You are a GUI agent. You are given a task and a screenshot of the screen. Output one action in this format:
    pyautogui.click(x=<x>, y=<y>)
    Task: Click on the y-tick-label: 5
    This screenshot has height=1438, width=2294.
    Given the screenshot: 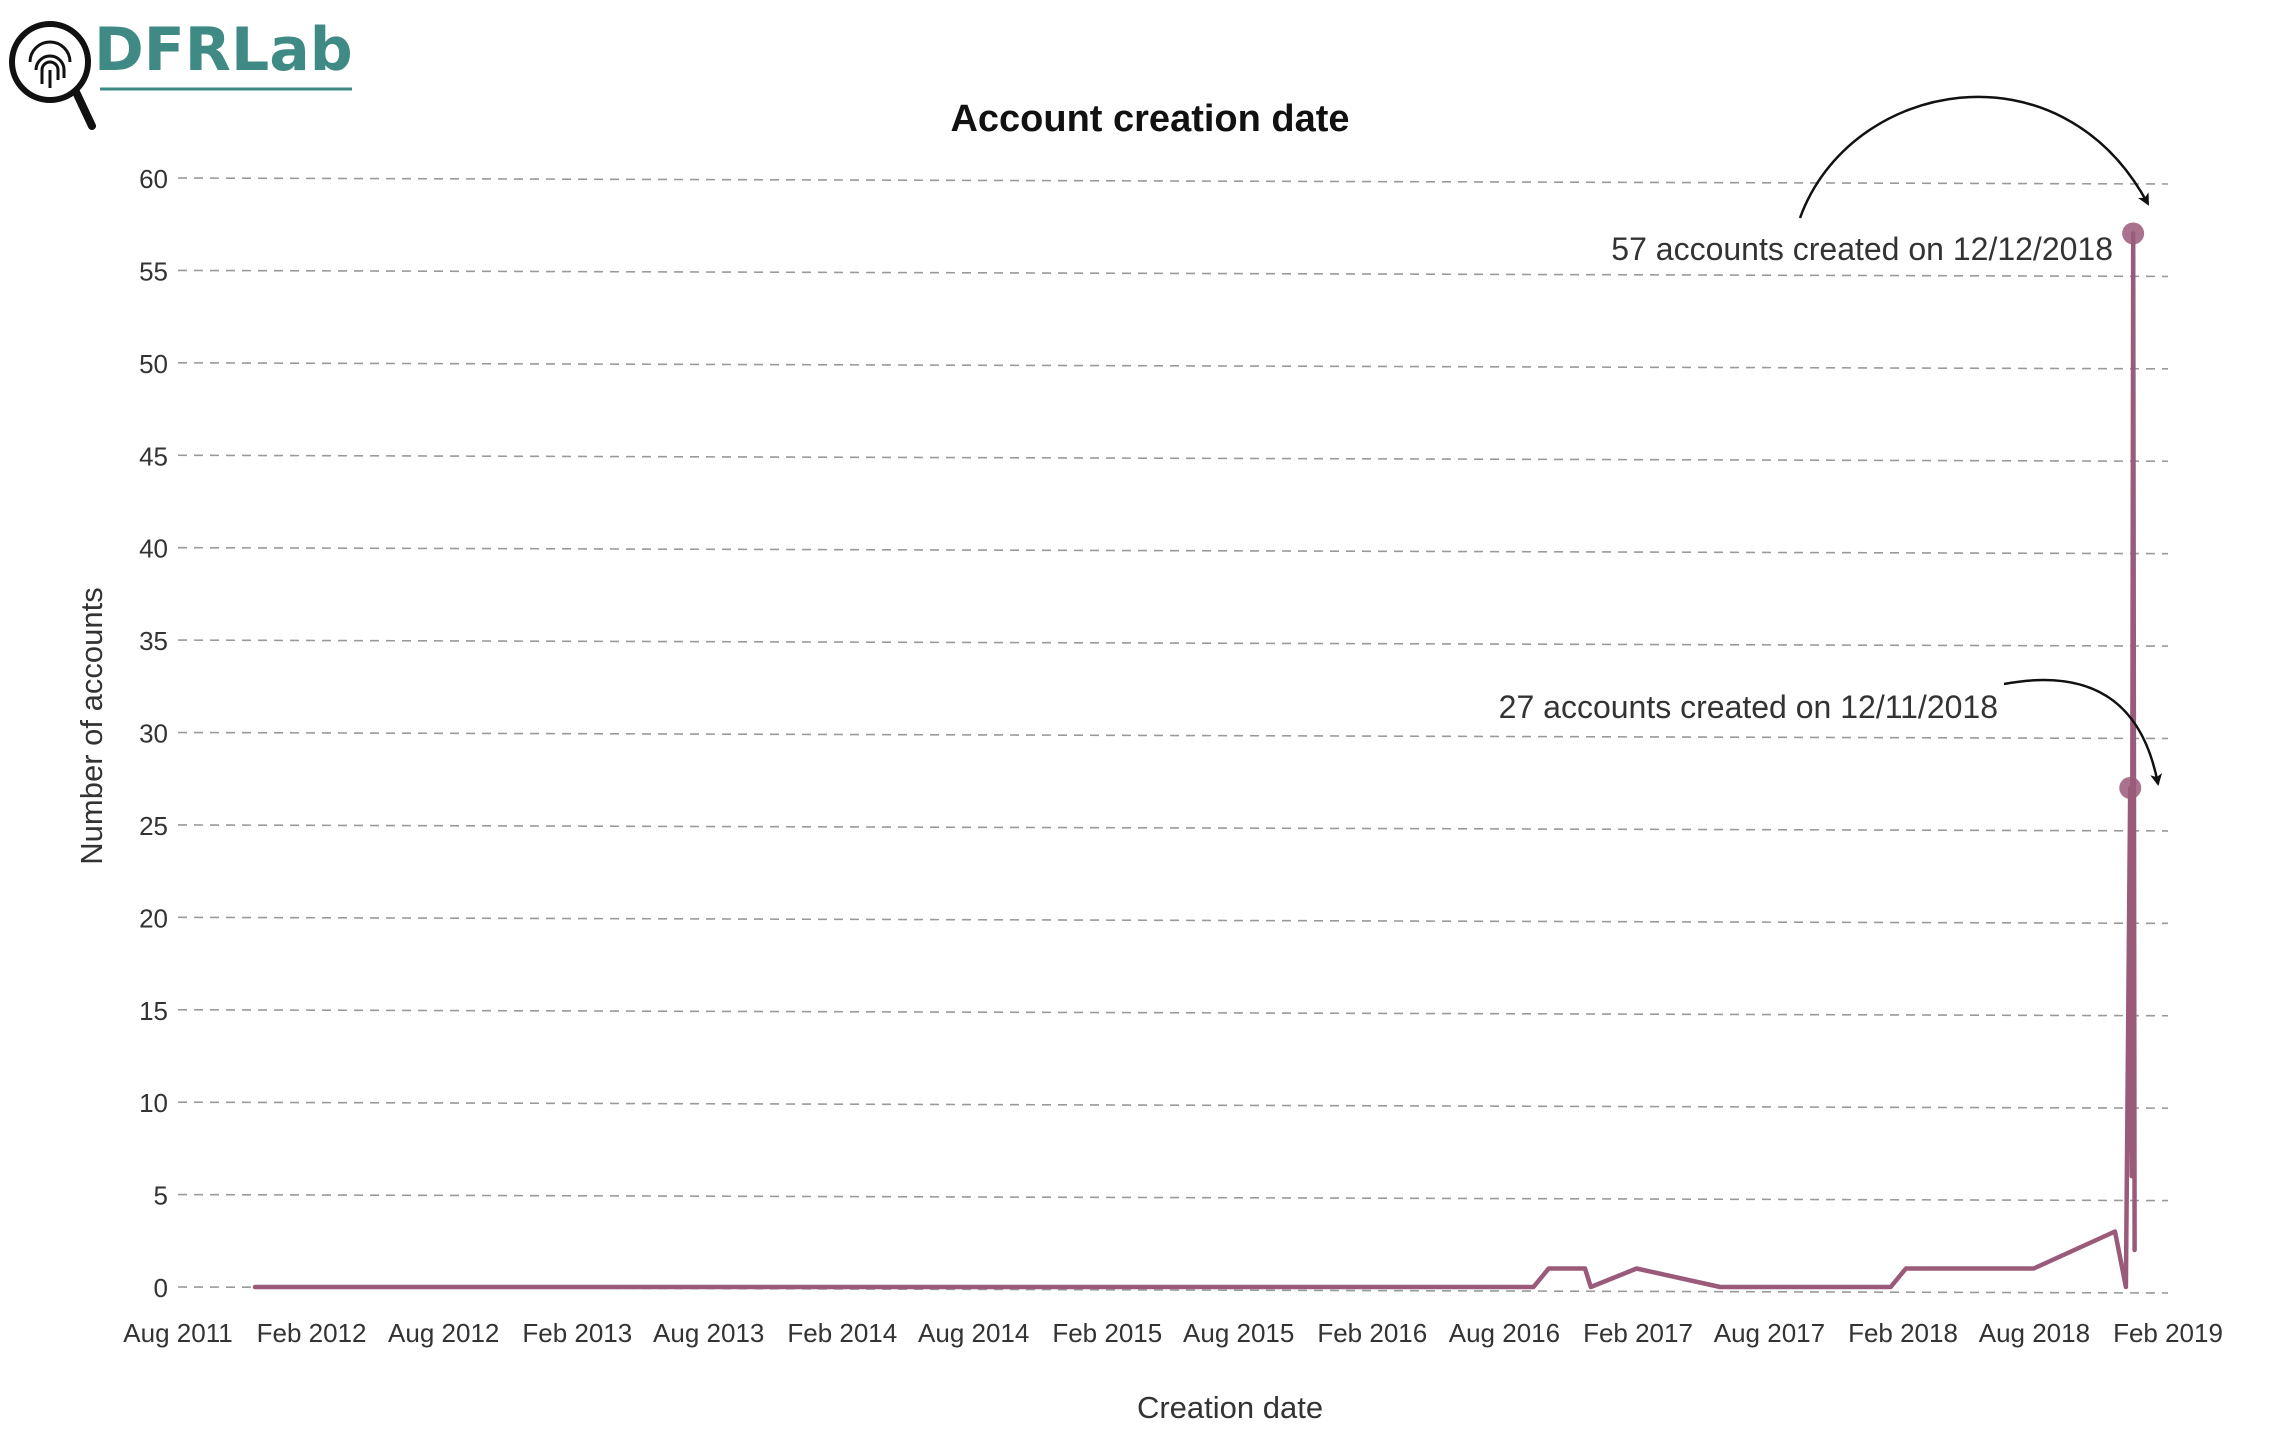 What is the action you would take?
    pyautogui.click(x=161, y=1196)
    